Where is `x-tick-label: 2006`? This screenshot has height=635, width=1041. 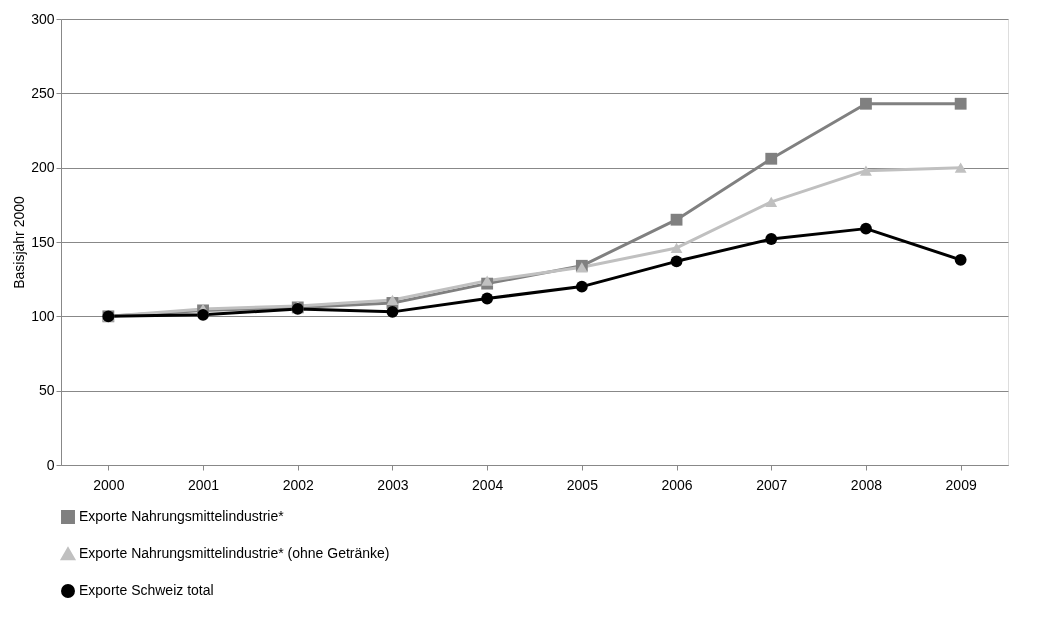 x-tick-label: 2006 is located at coordinates (677, 484).